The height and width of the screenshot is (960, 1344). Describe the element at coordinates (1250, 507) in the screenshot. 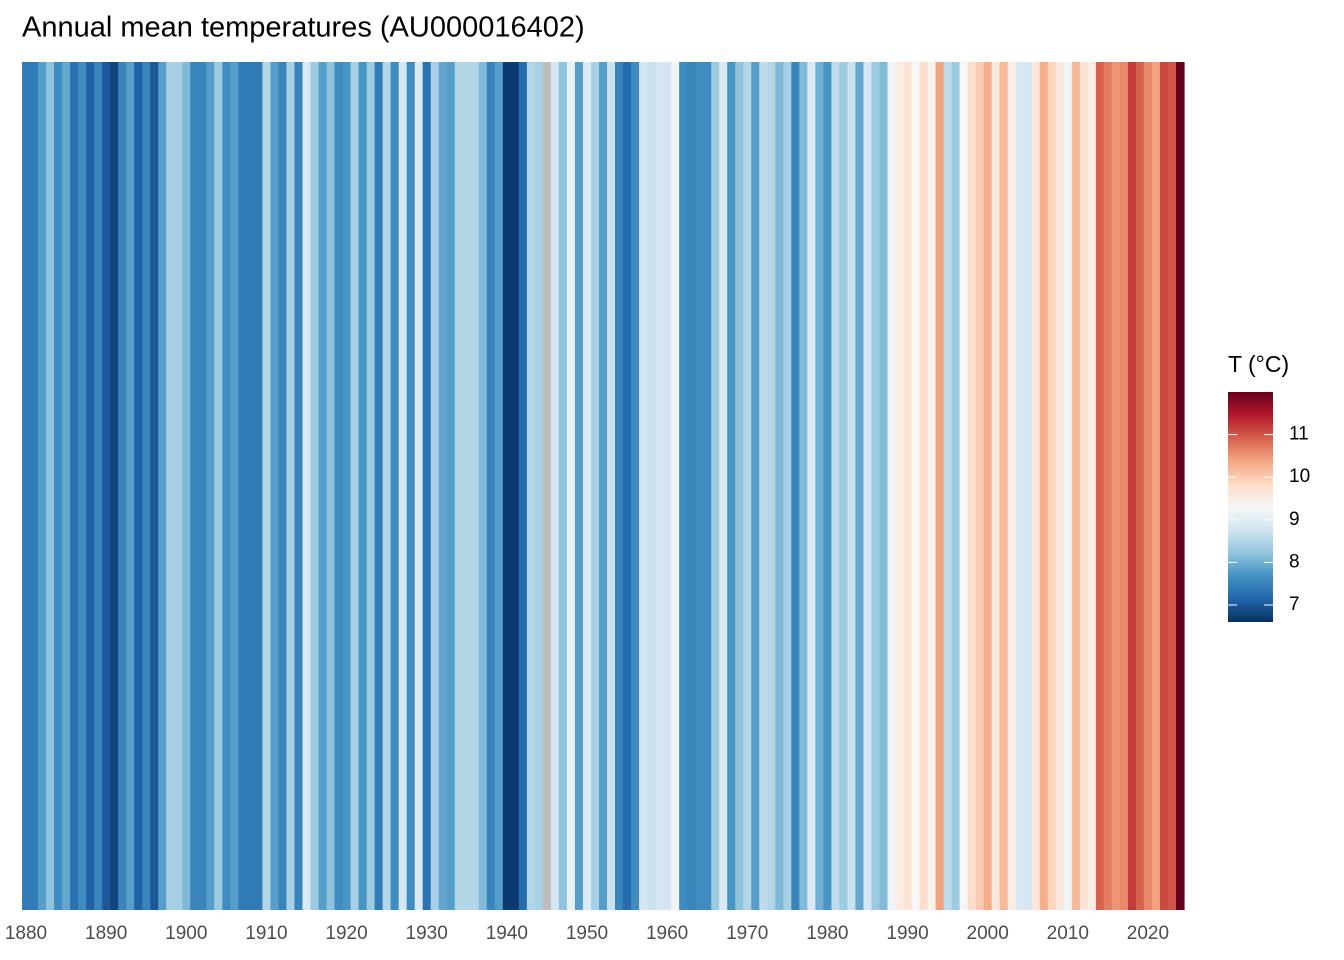

I see `colorbar` at that location.